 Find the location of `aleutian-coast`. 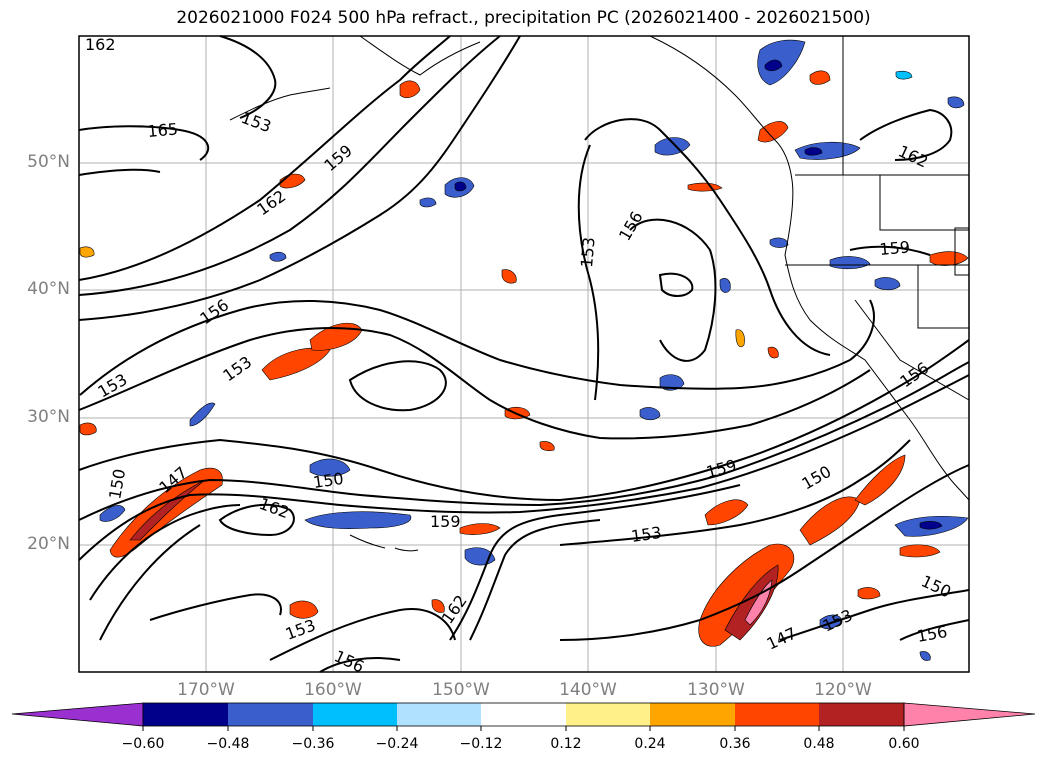

aleutian-coast is located at coordinates (280, 104).